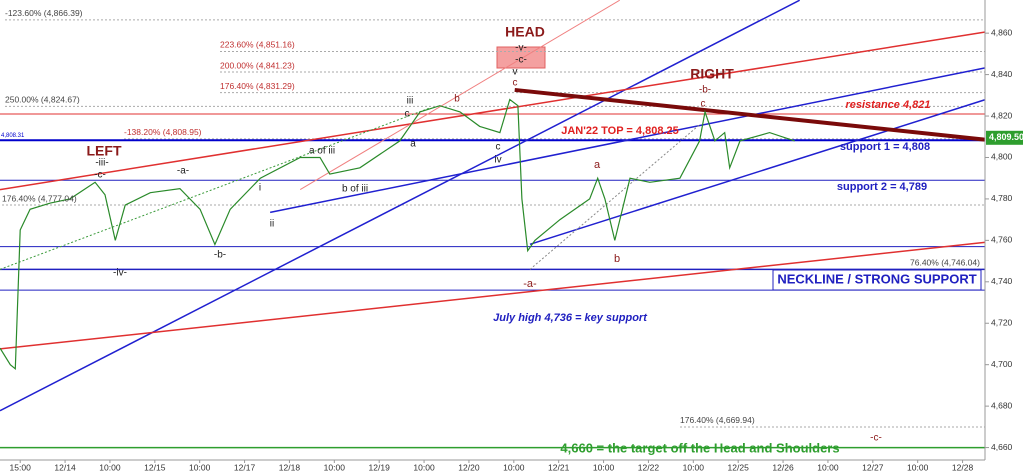 The height and width of the screenshot is (474, 1024). I want to click on fib-label: 250.00% (4,824.67), so click(42, 100).